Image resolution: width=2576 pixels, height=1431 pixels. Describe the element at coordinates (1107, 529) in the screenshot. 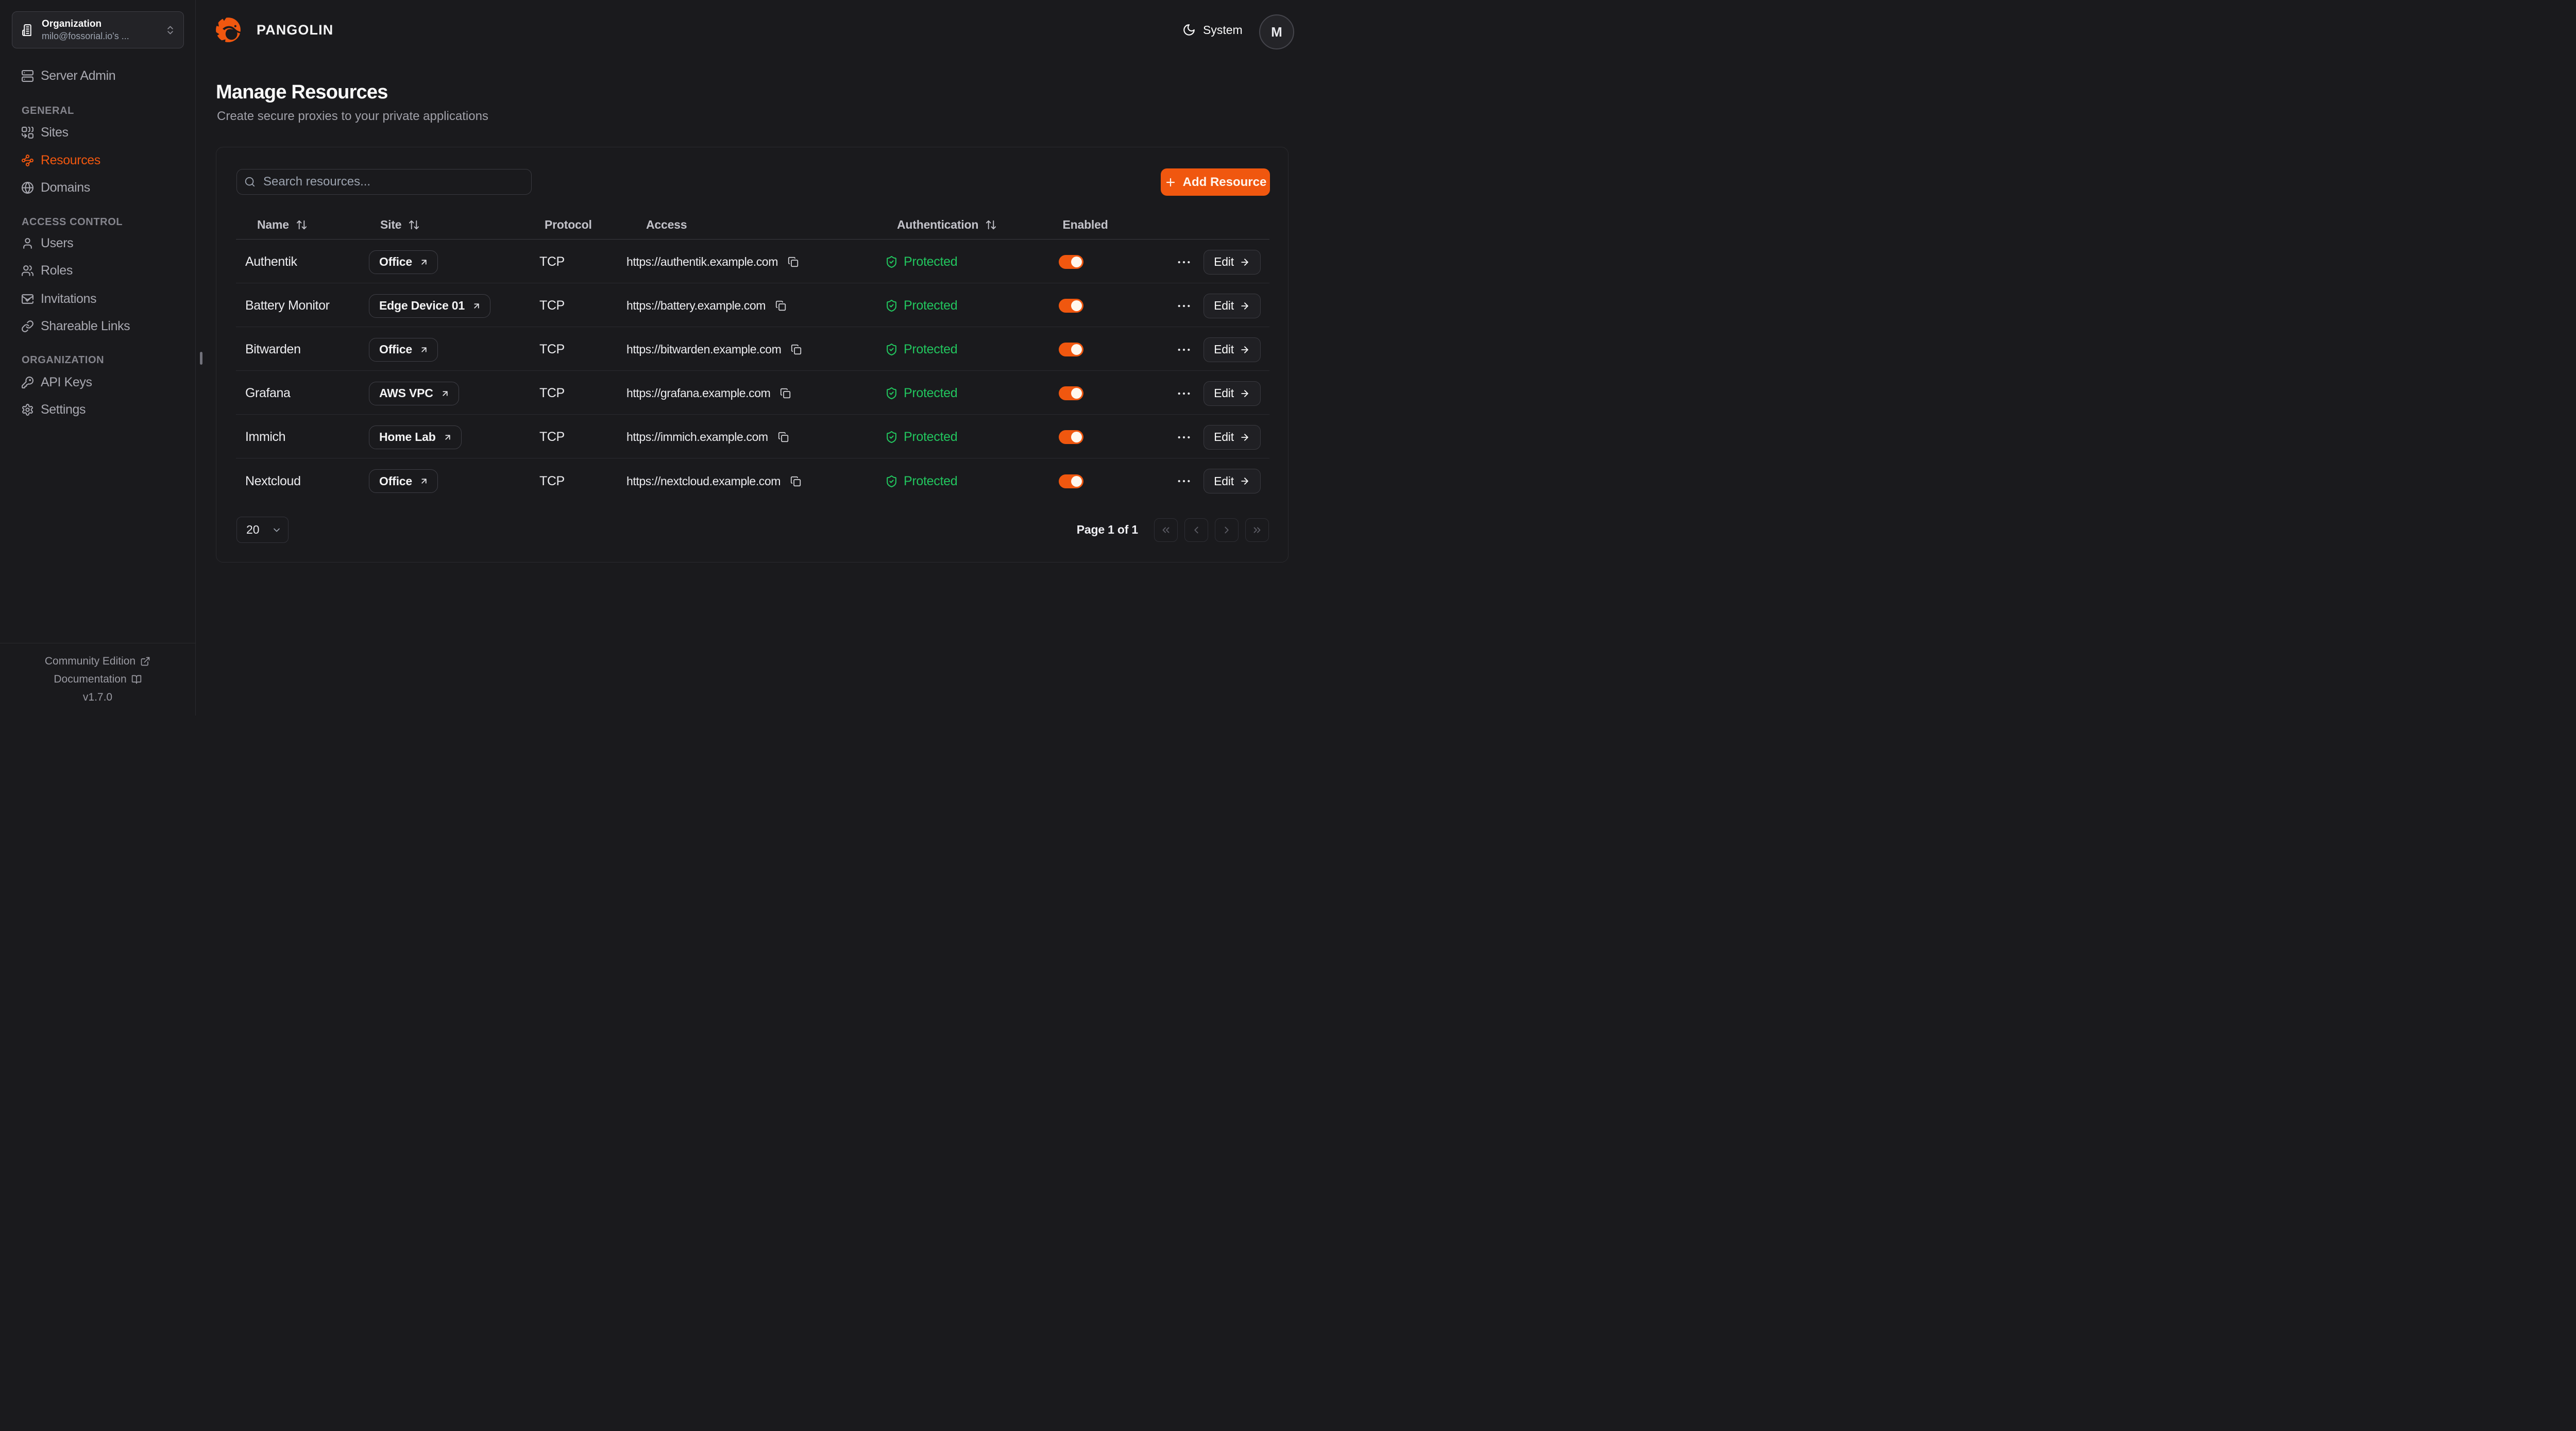

I see `page-indicator: Page 1 of 1` at that location.